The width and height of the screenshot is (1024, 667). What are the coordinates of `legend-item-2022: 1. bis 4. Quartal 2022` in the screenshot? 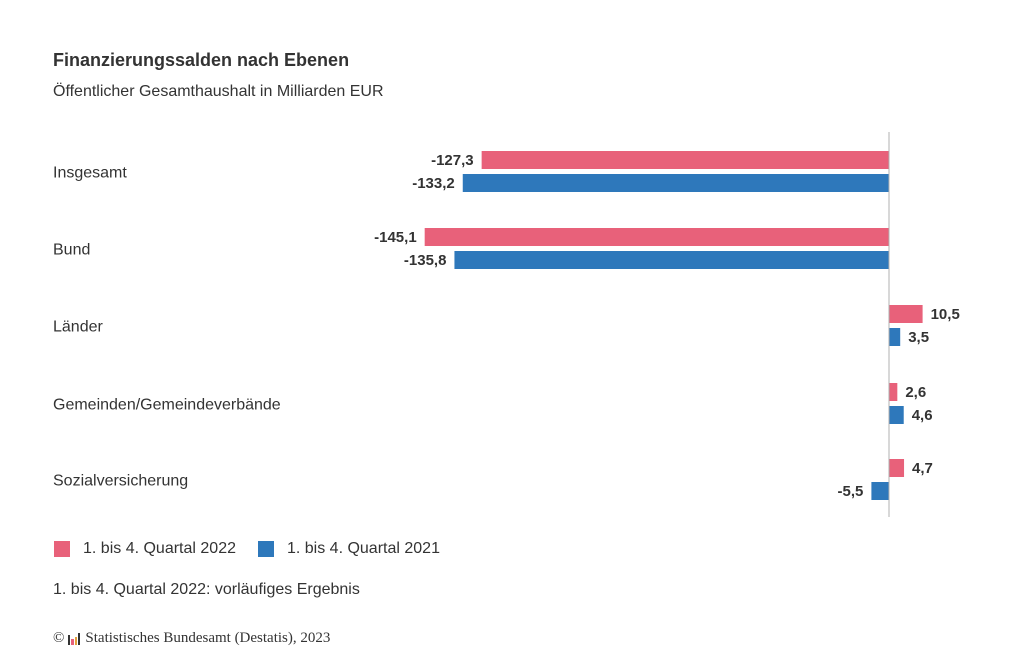 It's located at (145, 549).